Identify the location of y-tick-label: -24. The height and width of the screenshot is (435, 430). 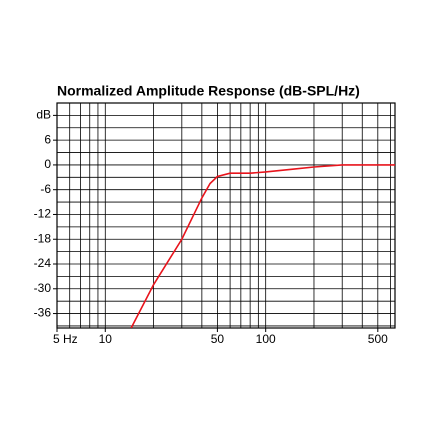
(43, 263).